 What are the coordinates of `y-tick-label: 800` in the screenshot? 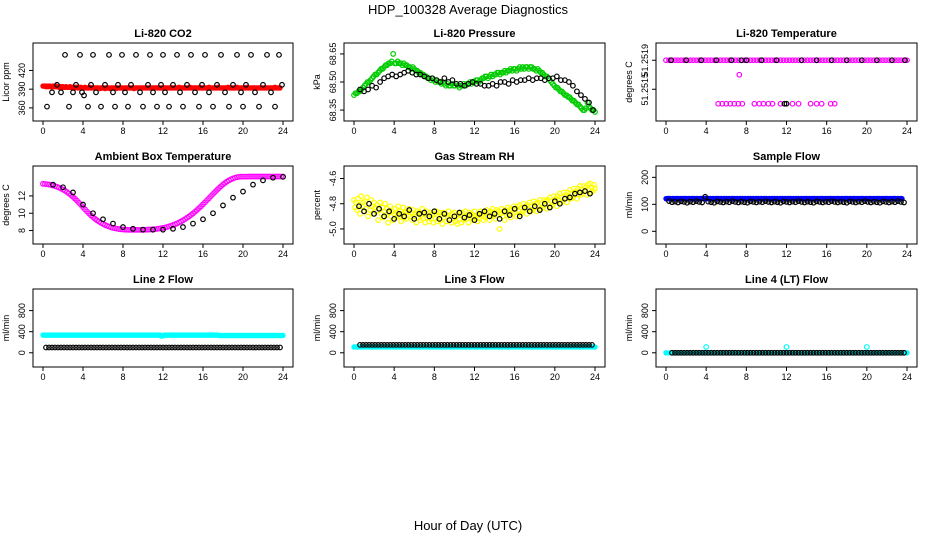 It's located at (645, 310).